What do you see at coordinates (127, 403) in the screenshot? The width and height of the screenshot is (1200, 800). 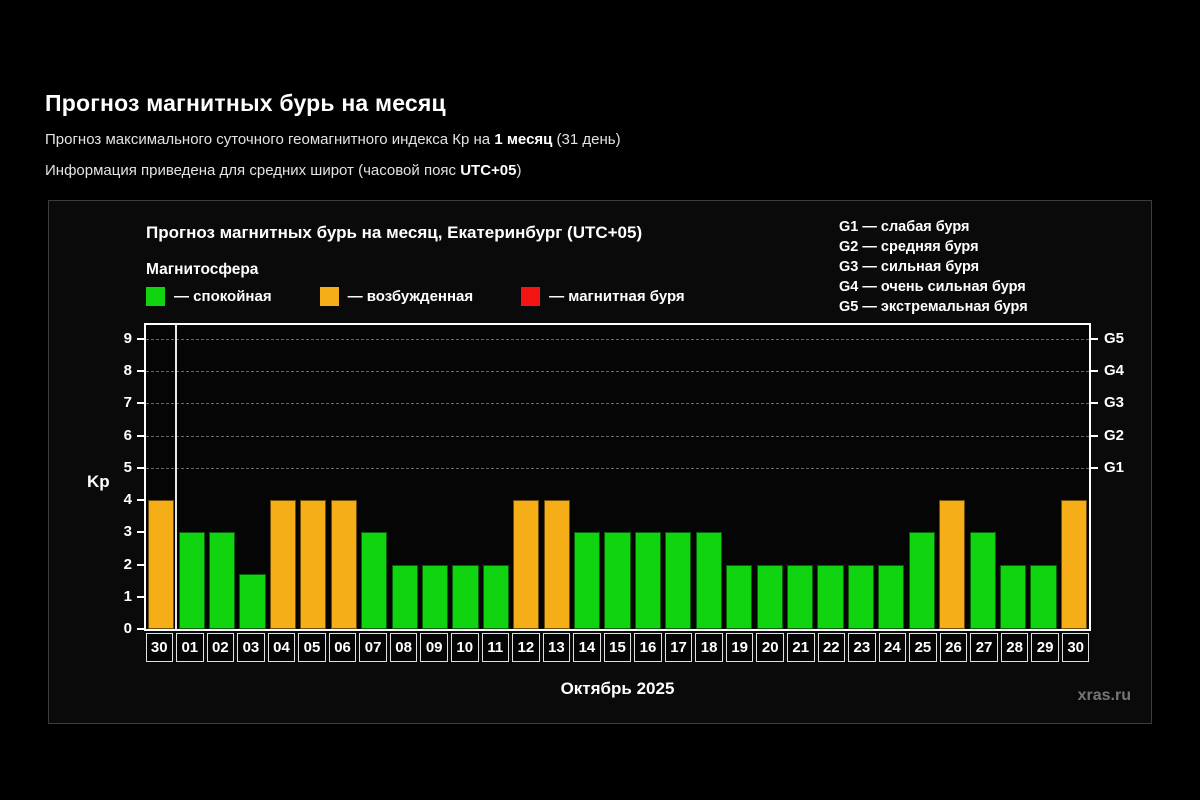 I see `y-tick-label-7: 7` at bounding box center [127, 403].